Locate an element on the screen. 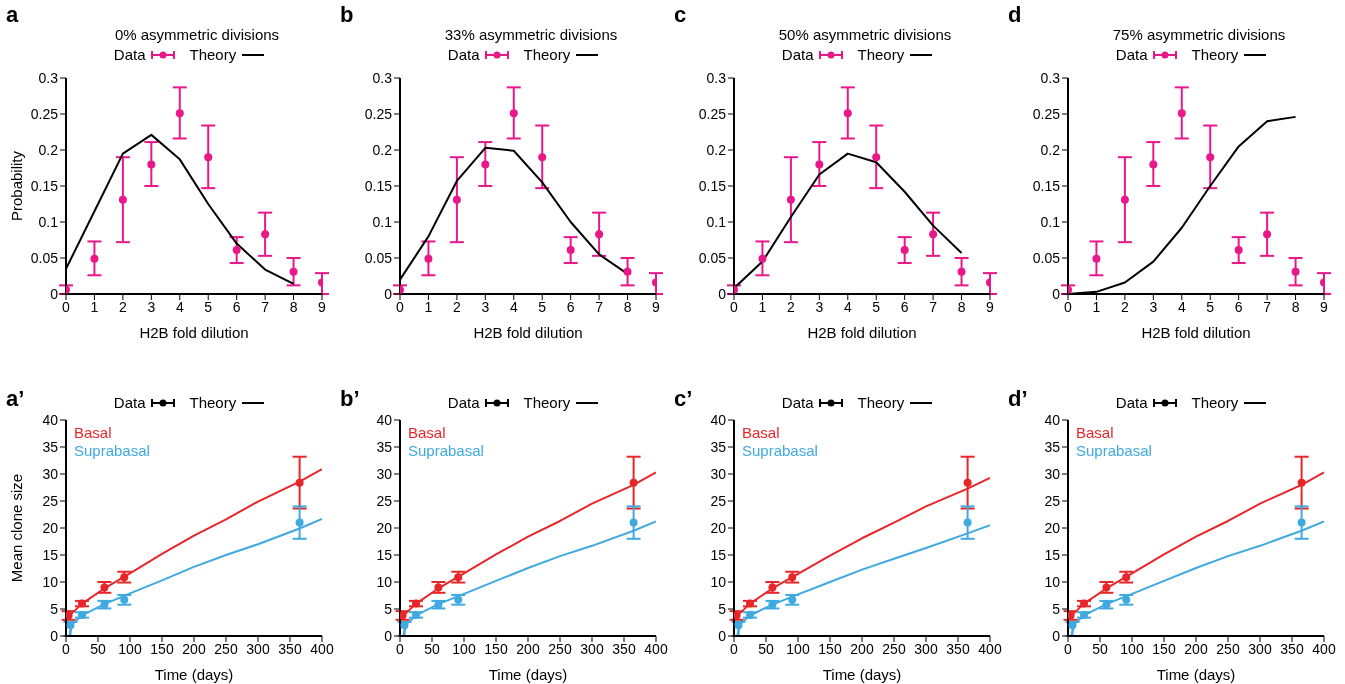 The width and height of the screenshot is (1345, 684). x-tick-label: 7 is located at coordinates (1267, 306).